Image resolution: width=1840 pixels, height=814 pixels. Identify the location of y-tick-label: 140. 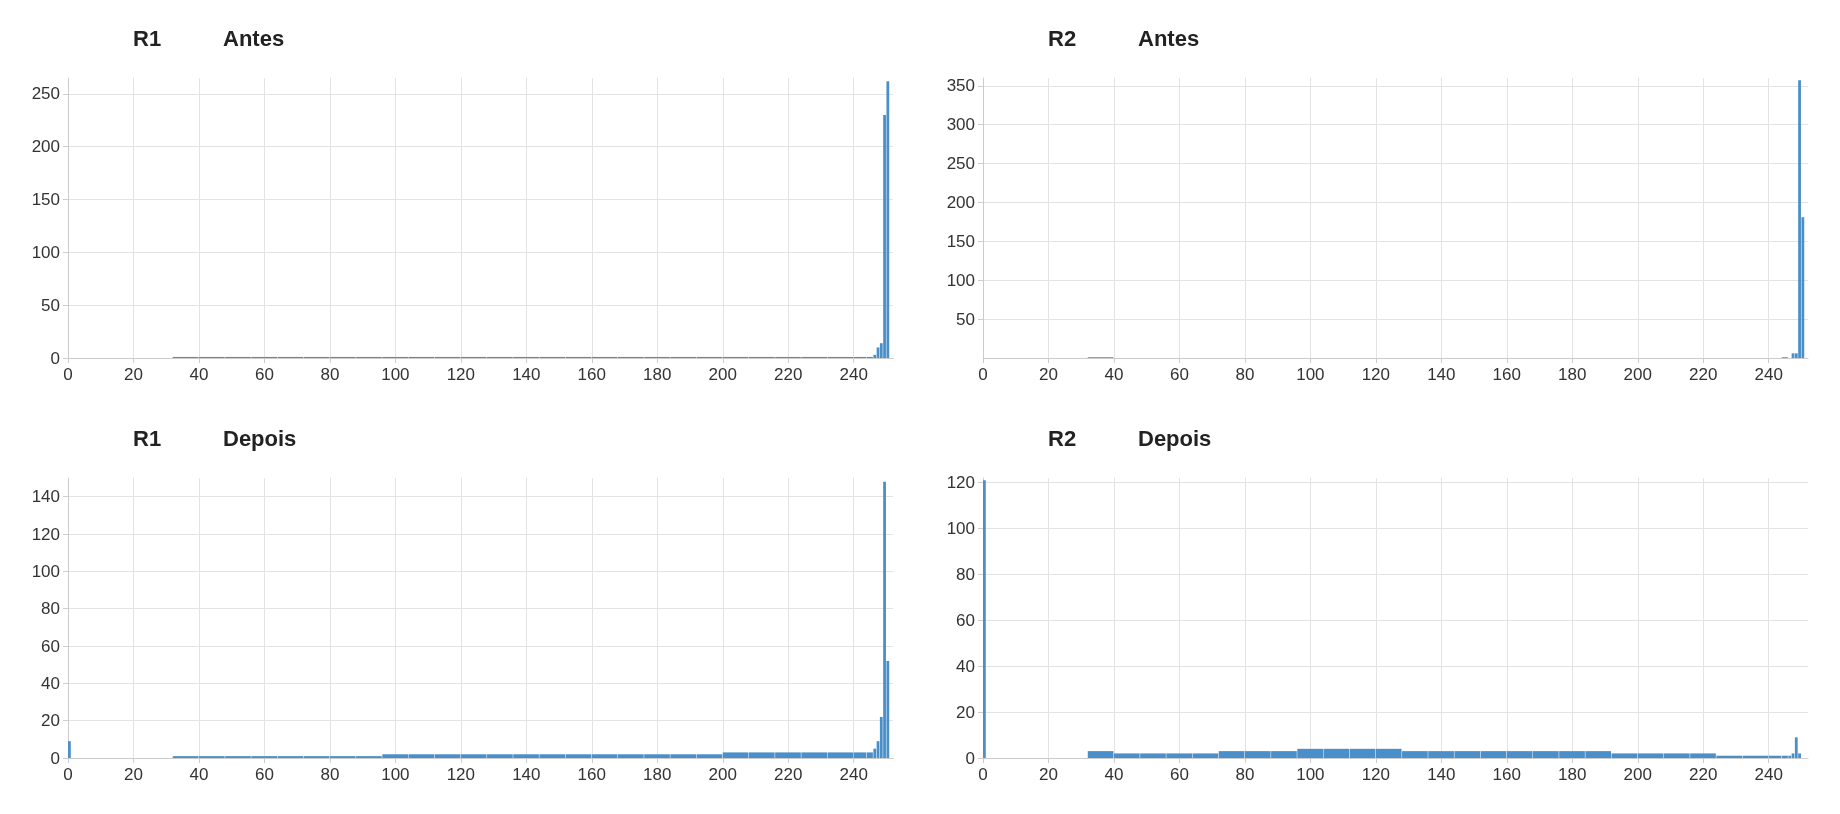
(45, 497).